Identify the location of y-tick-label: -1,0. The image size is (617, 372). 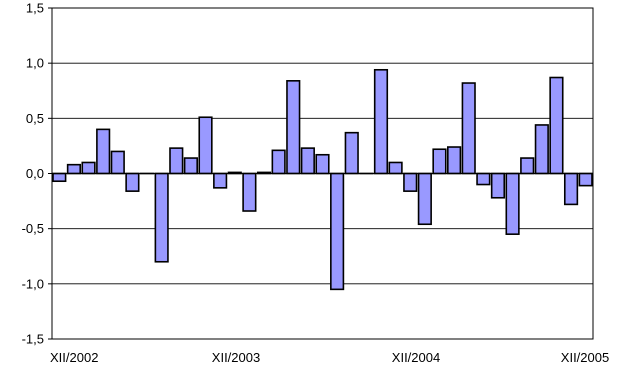
(33, 283).